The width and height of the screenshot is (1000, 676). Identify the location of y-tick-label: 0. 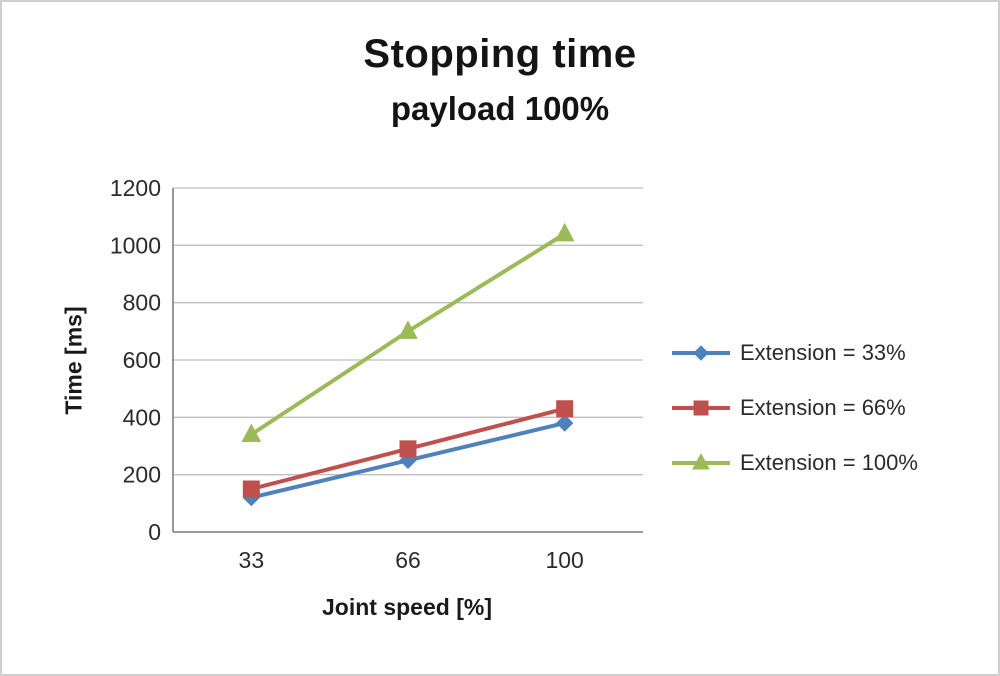
(154, 532).